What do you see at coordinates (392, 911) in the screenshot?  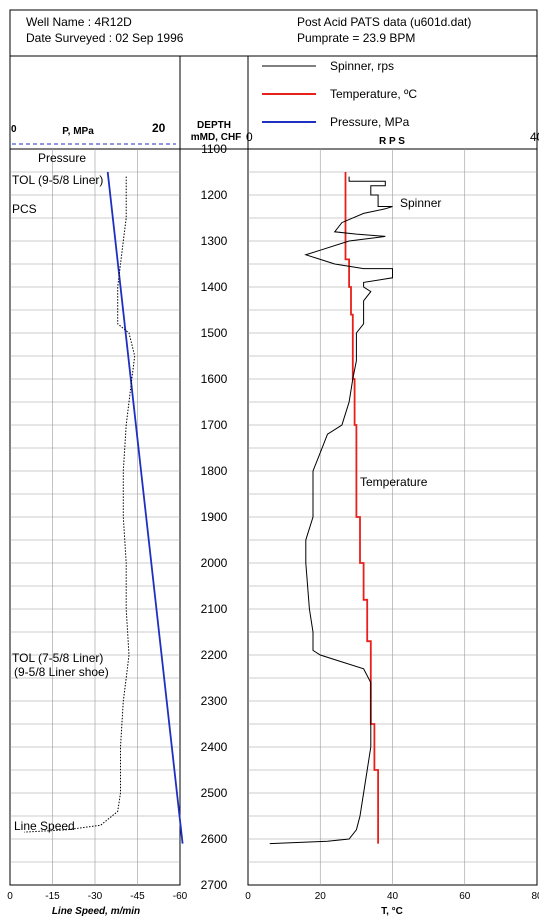 I see `right-x-axis-label: T, °C` at bounding box center [392, 911].